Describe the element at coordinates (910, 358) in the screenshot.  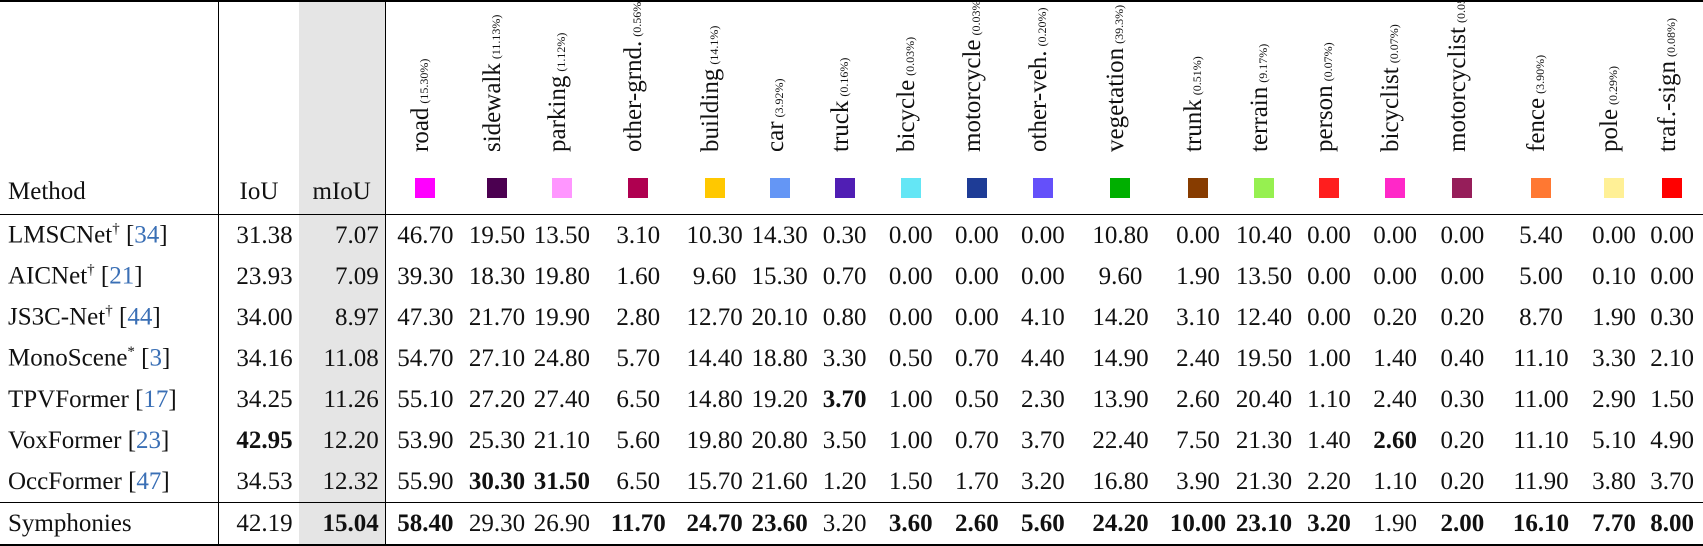
I see `value-cell-bicycle: 0.50` at that location.